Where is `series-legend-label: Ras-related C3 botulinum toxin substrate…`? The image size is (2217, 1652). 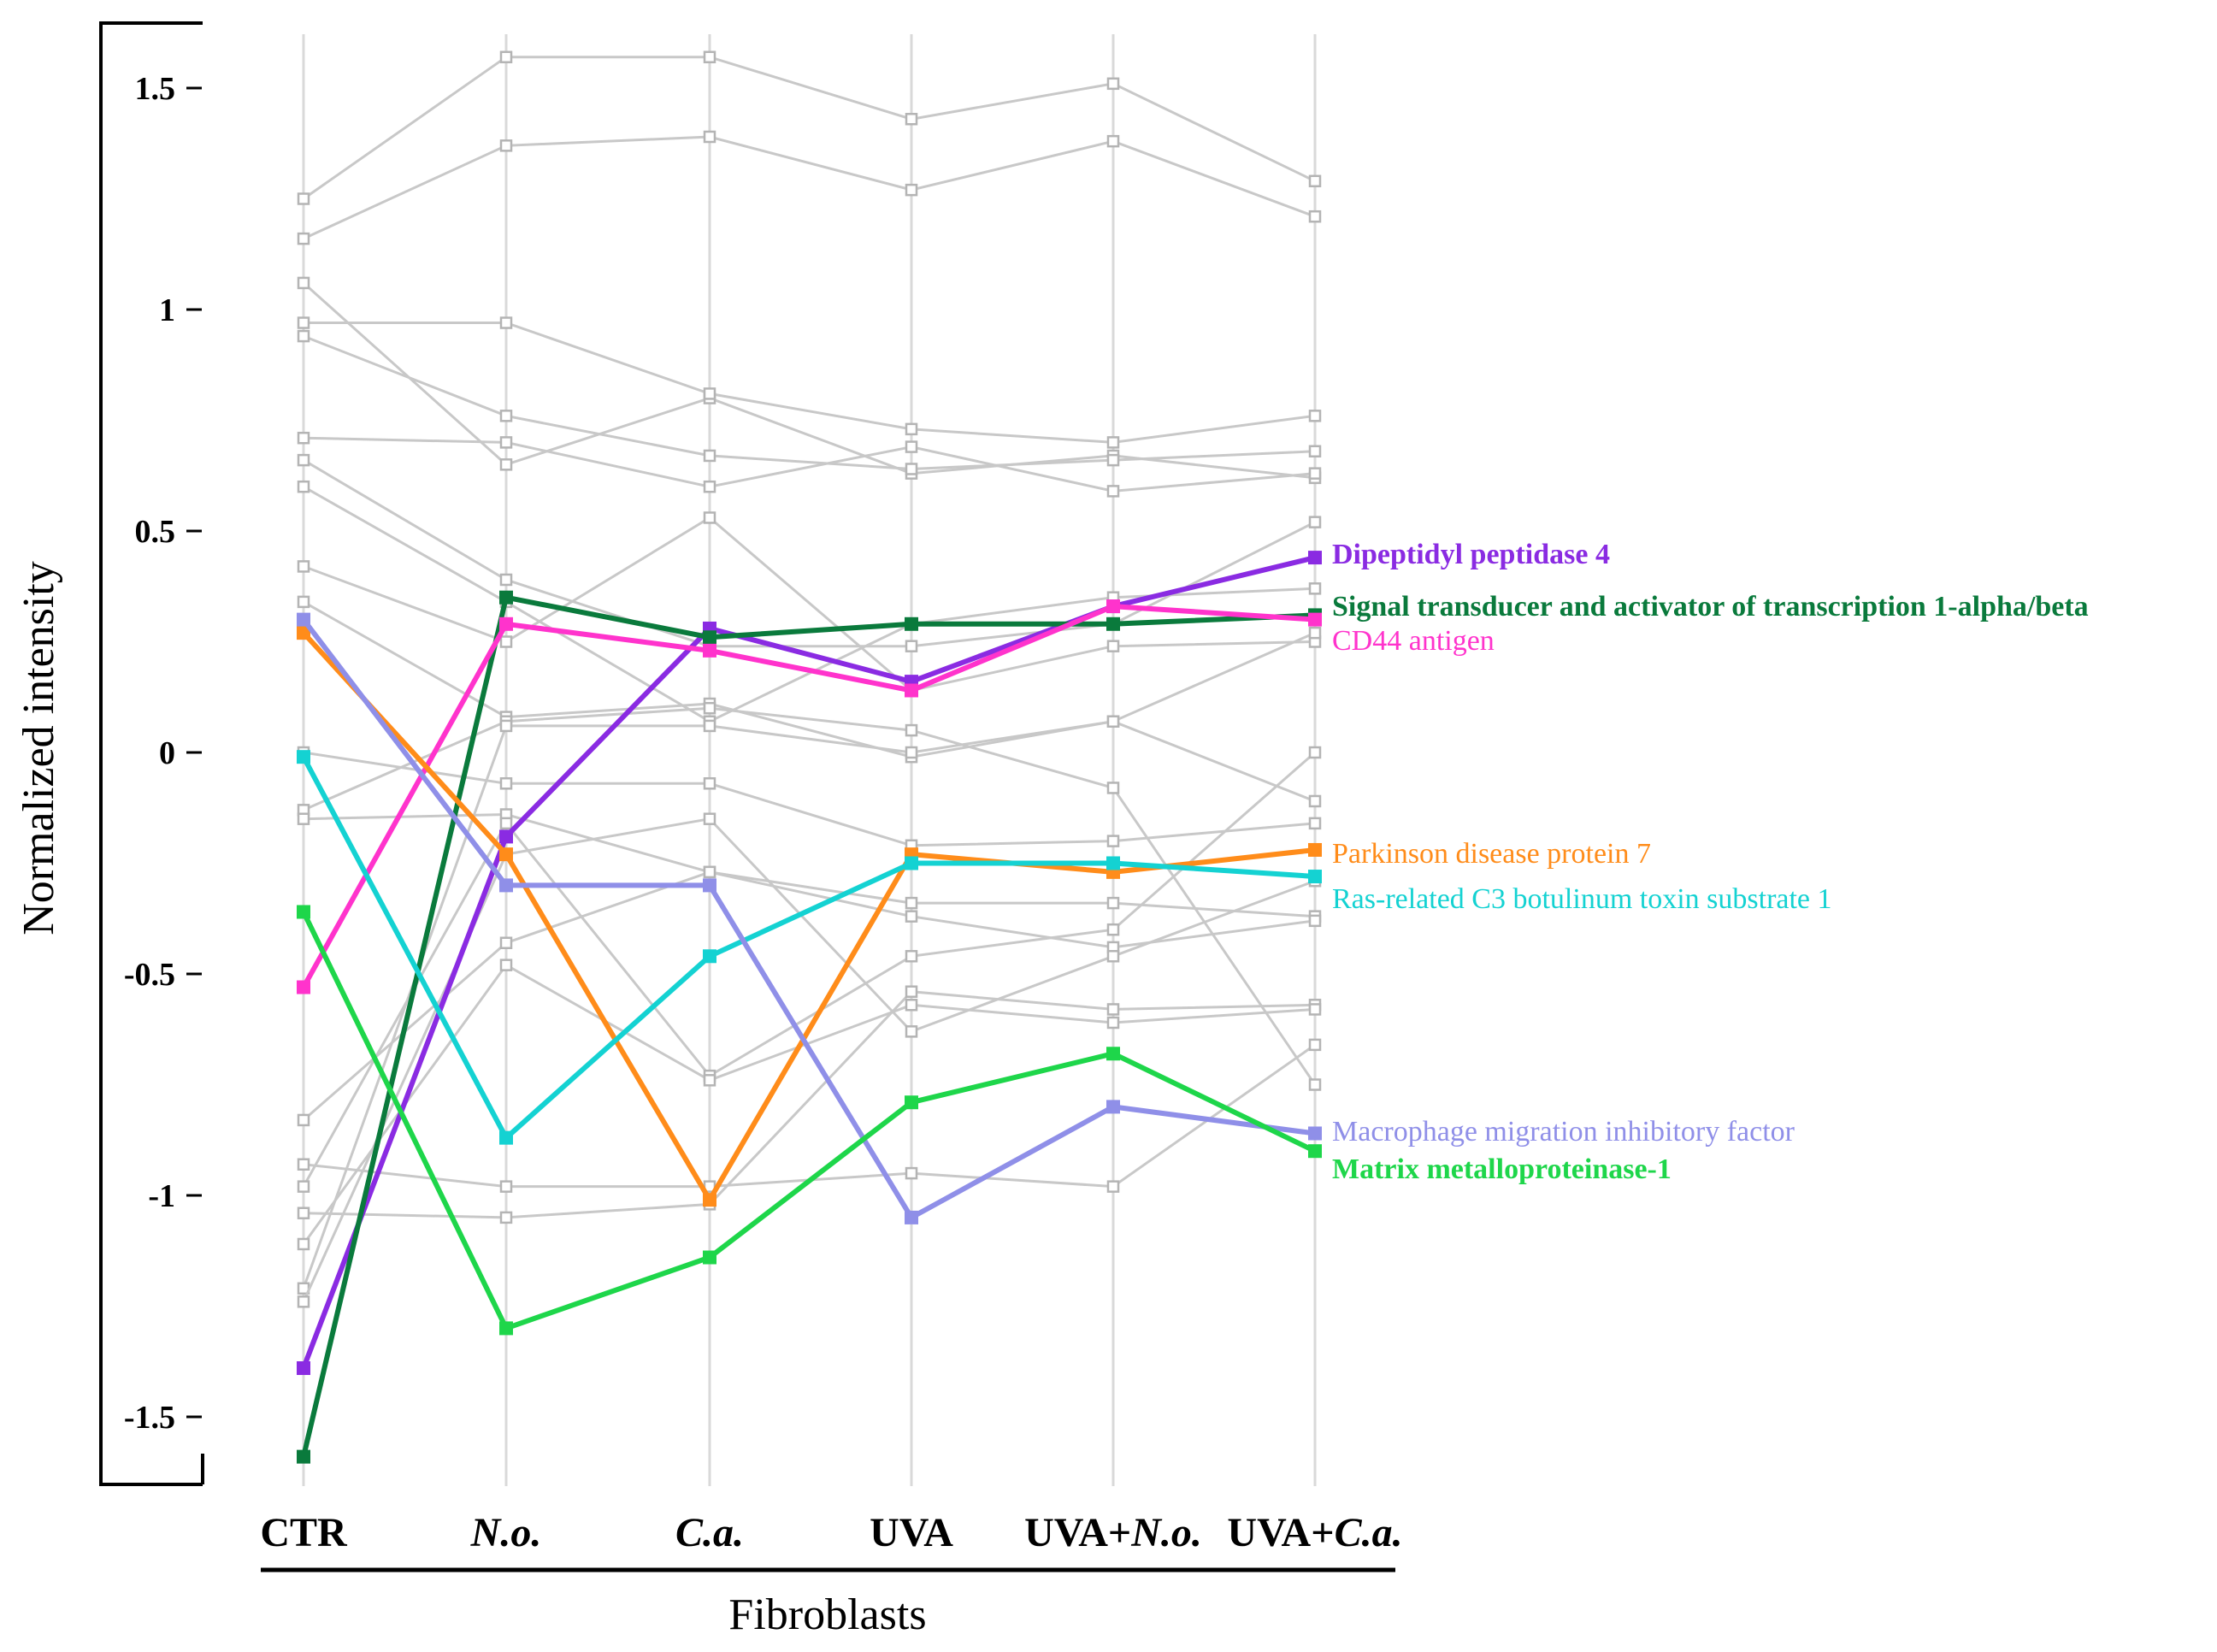
series-legend-label: Ras-related C3 botulinum toxin substrate… is located at coordinates (1582, 899).